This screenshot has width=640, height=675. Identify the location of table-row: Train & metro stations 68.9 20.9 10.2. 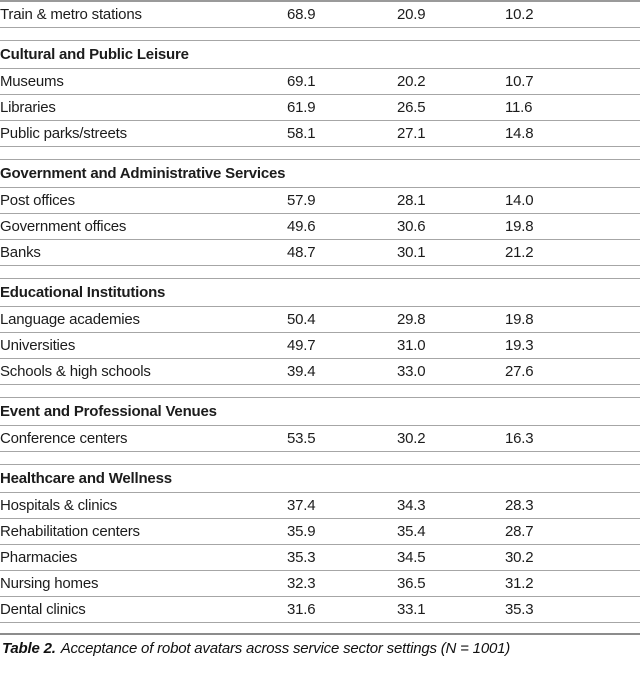
(320, 14).